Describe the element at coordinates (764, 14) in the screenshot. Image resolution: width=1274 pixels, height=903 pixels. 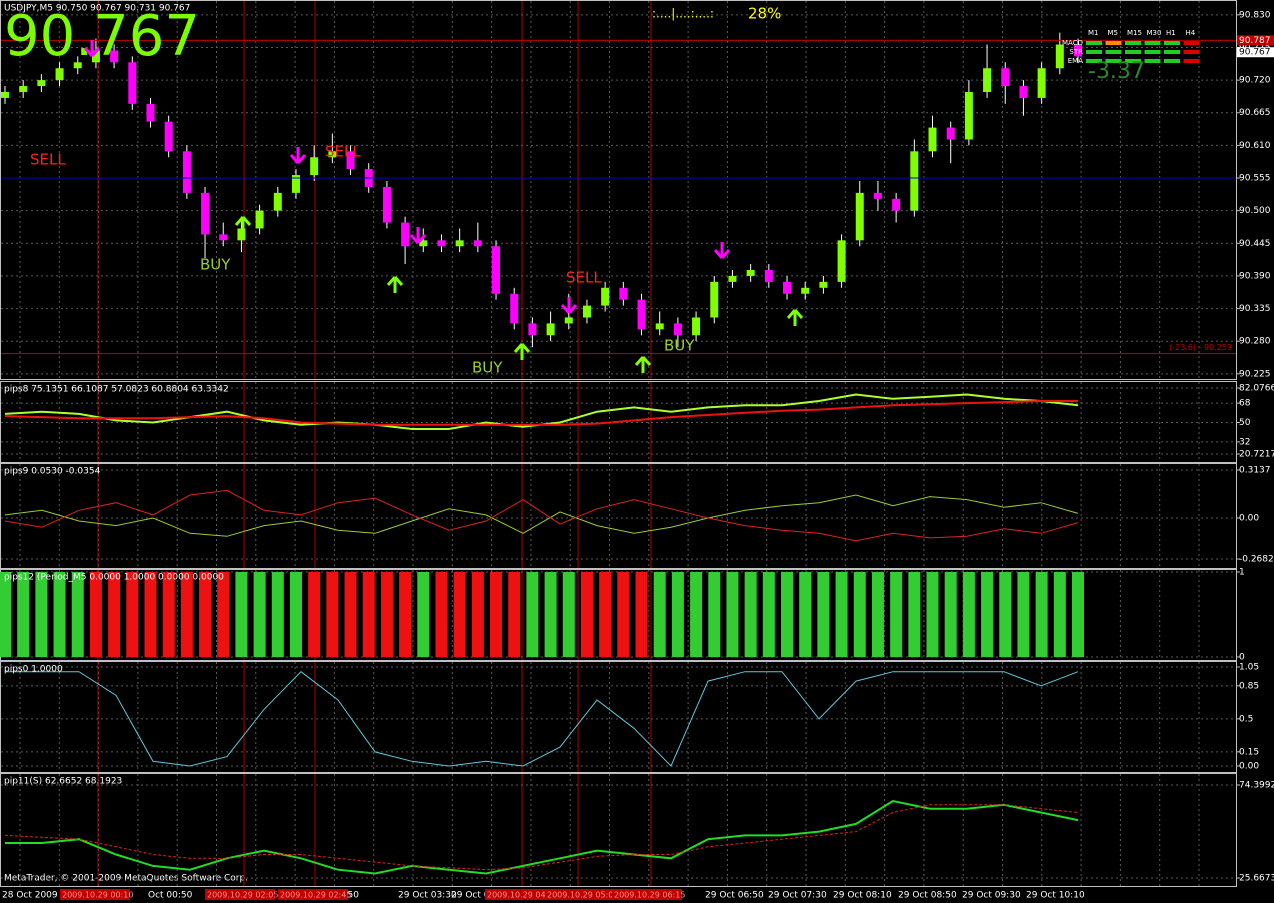
I see `progress-label: 28%` at that location.